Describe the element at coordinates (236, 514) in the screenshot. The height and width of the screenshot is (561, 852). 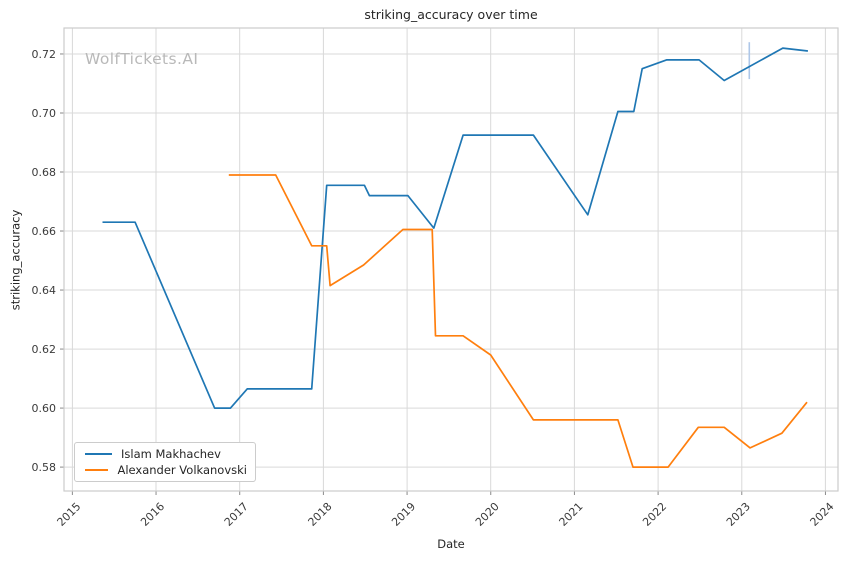
I see `x-tick-label: 2017` at that location.